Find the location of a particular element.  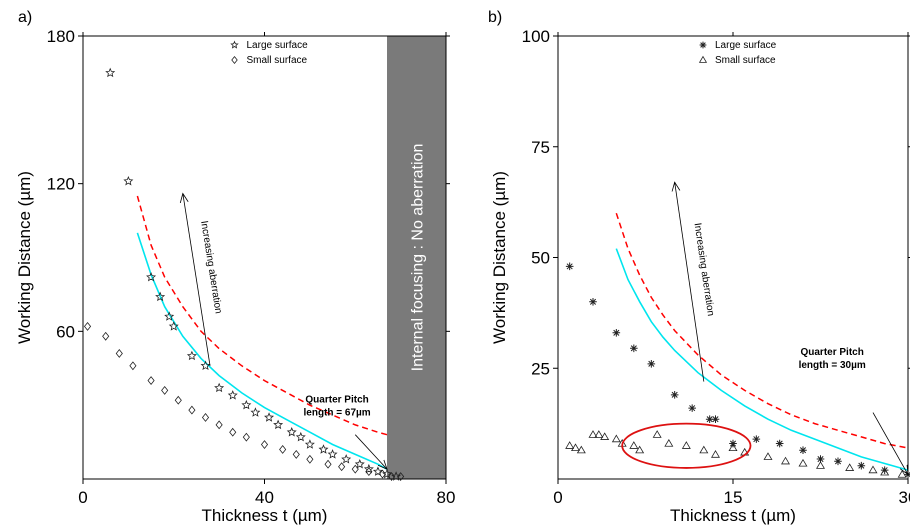

legend-entry: Small surface is located at coordinates (745, 60).